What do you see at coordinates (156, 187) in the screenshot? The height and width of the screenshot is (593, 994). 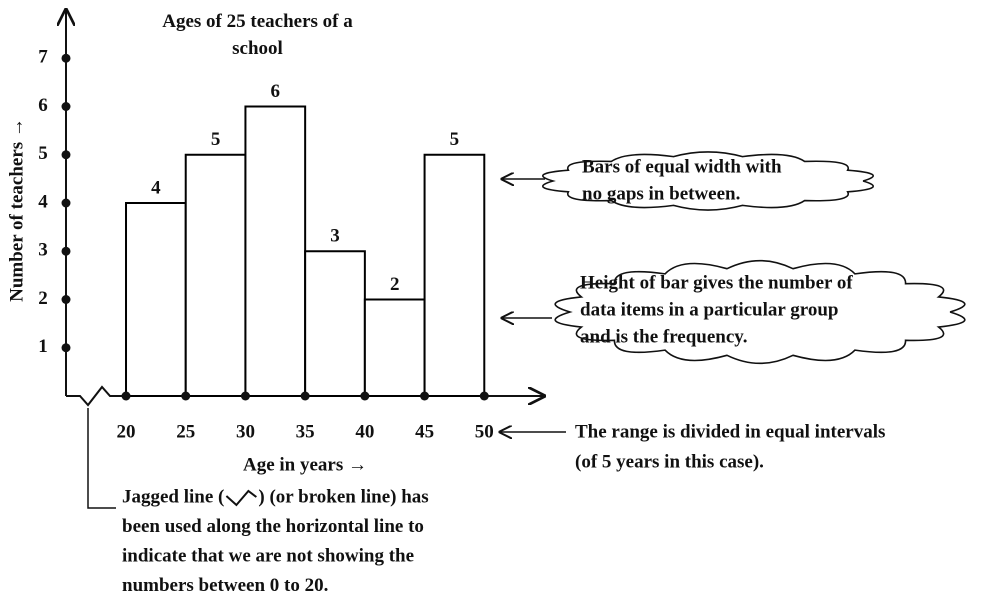 I see `bar-label: 4` at bounding box center [156, 187].